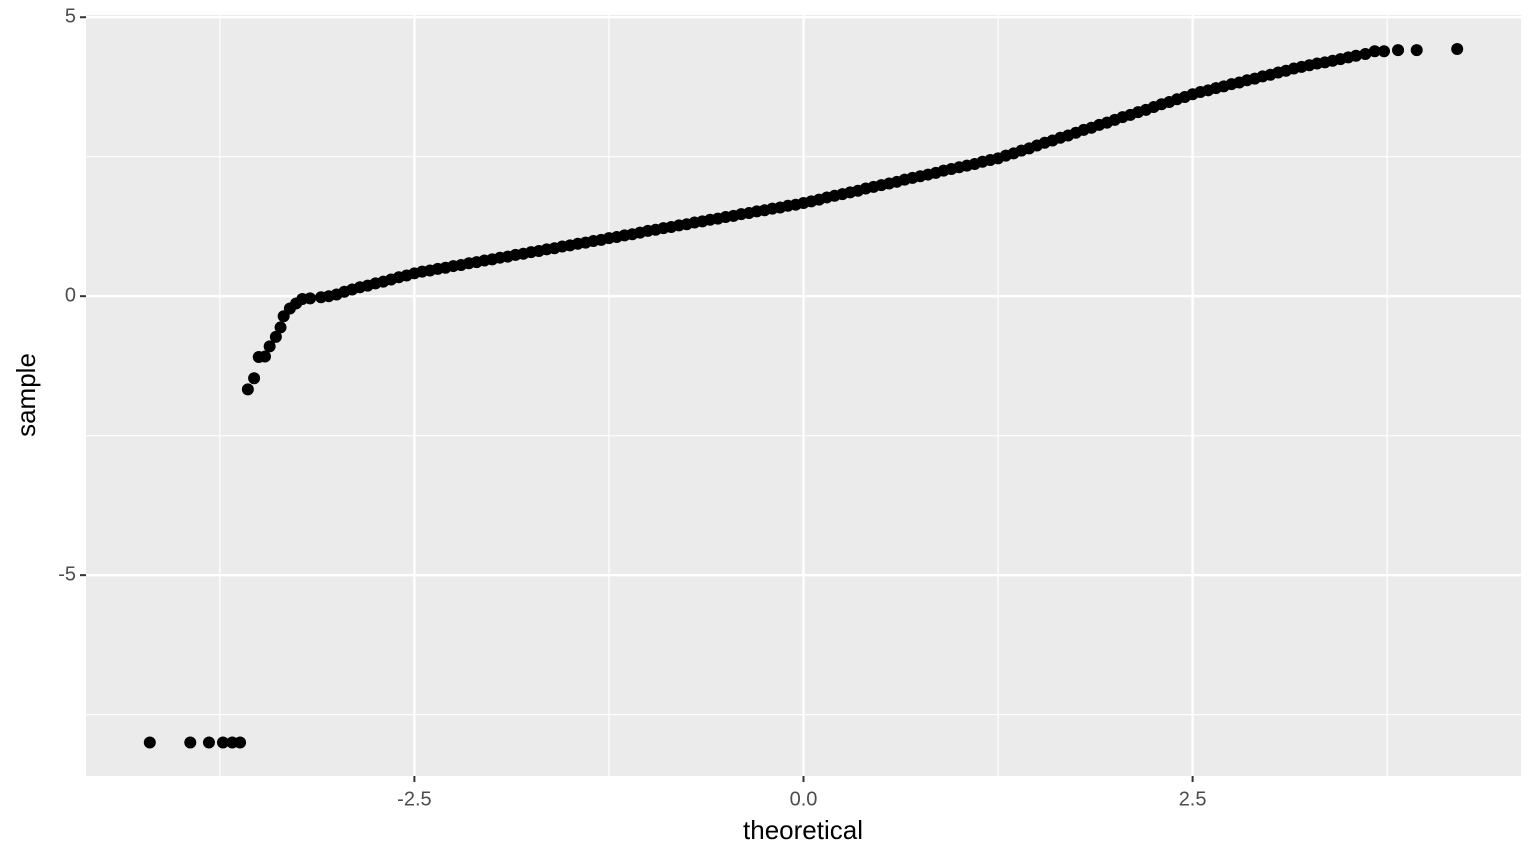 The height and width of the screenshot is (864, 1536). What do you see at coordinates (804, 799) in the screenshot?
I see `x-tick-label: 0.0` at bounding box center [804, 799].